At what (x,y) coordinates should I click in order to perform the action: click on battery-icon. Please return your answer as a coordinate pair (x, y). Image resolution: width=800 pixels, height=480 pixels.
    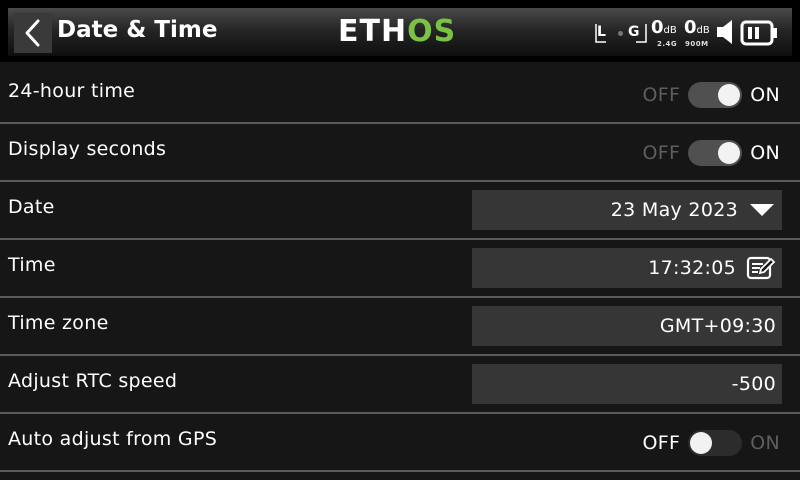
    Looking at the image, I should click on (758, 33).